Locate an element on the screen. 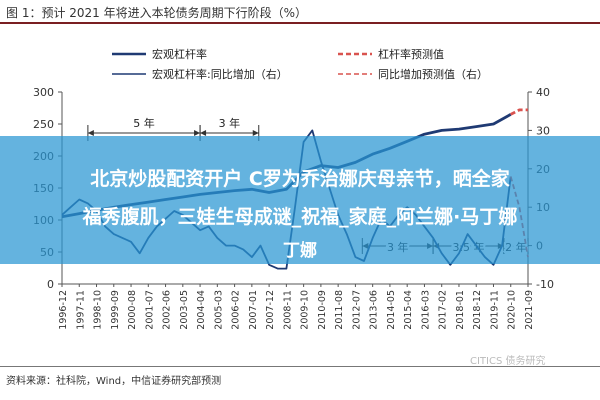  x-tick-label: 2004-04 is located at coordinates (201, 310).